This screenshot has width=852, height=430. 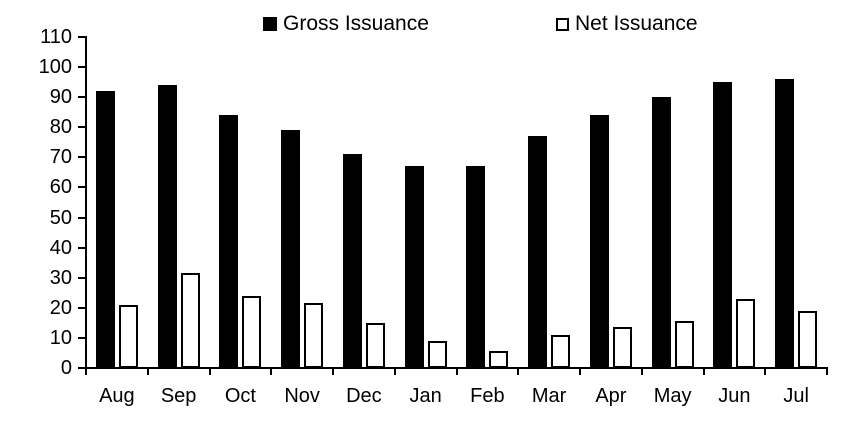 What do you see at coordinates (302, 396) in the screenshot?
I see `x-category-label: Nov` at bounding box center [302, 396].